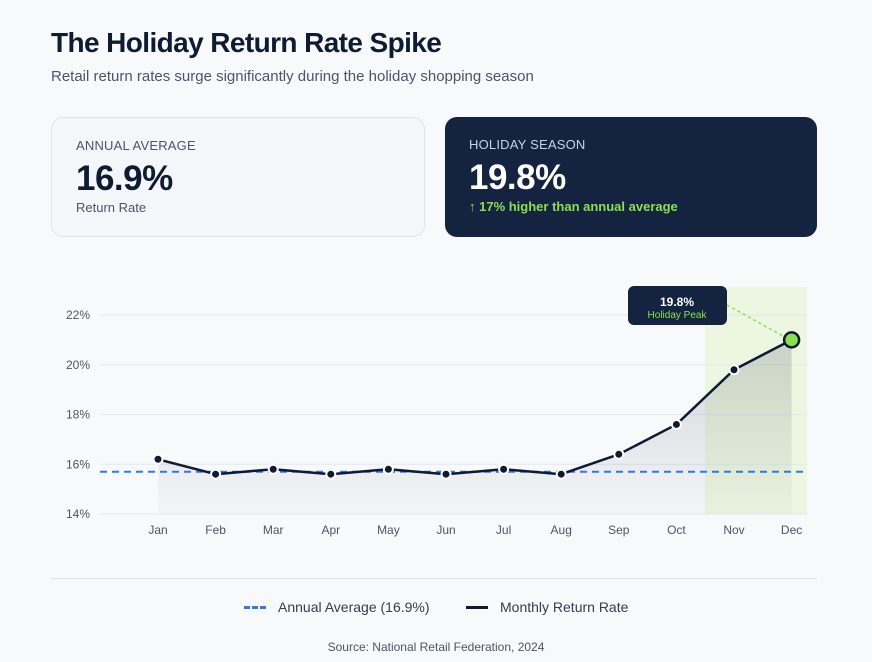 The image size is (872, 662). What do you see at coordinates (78, 365) in the screenshot?
I see `y-tick-label: 20%` at bounding box center [78, 365].